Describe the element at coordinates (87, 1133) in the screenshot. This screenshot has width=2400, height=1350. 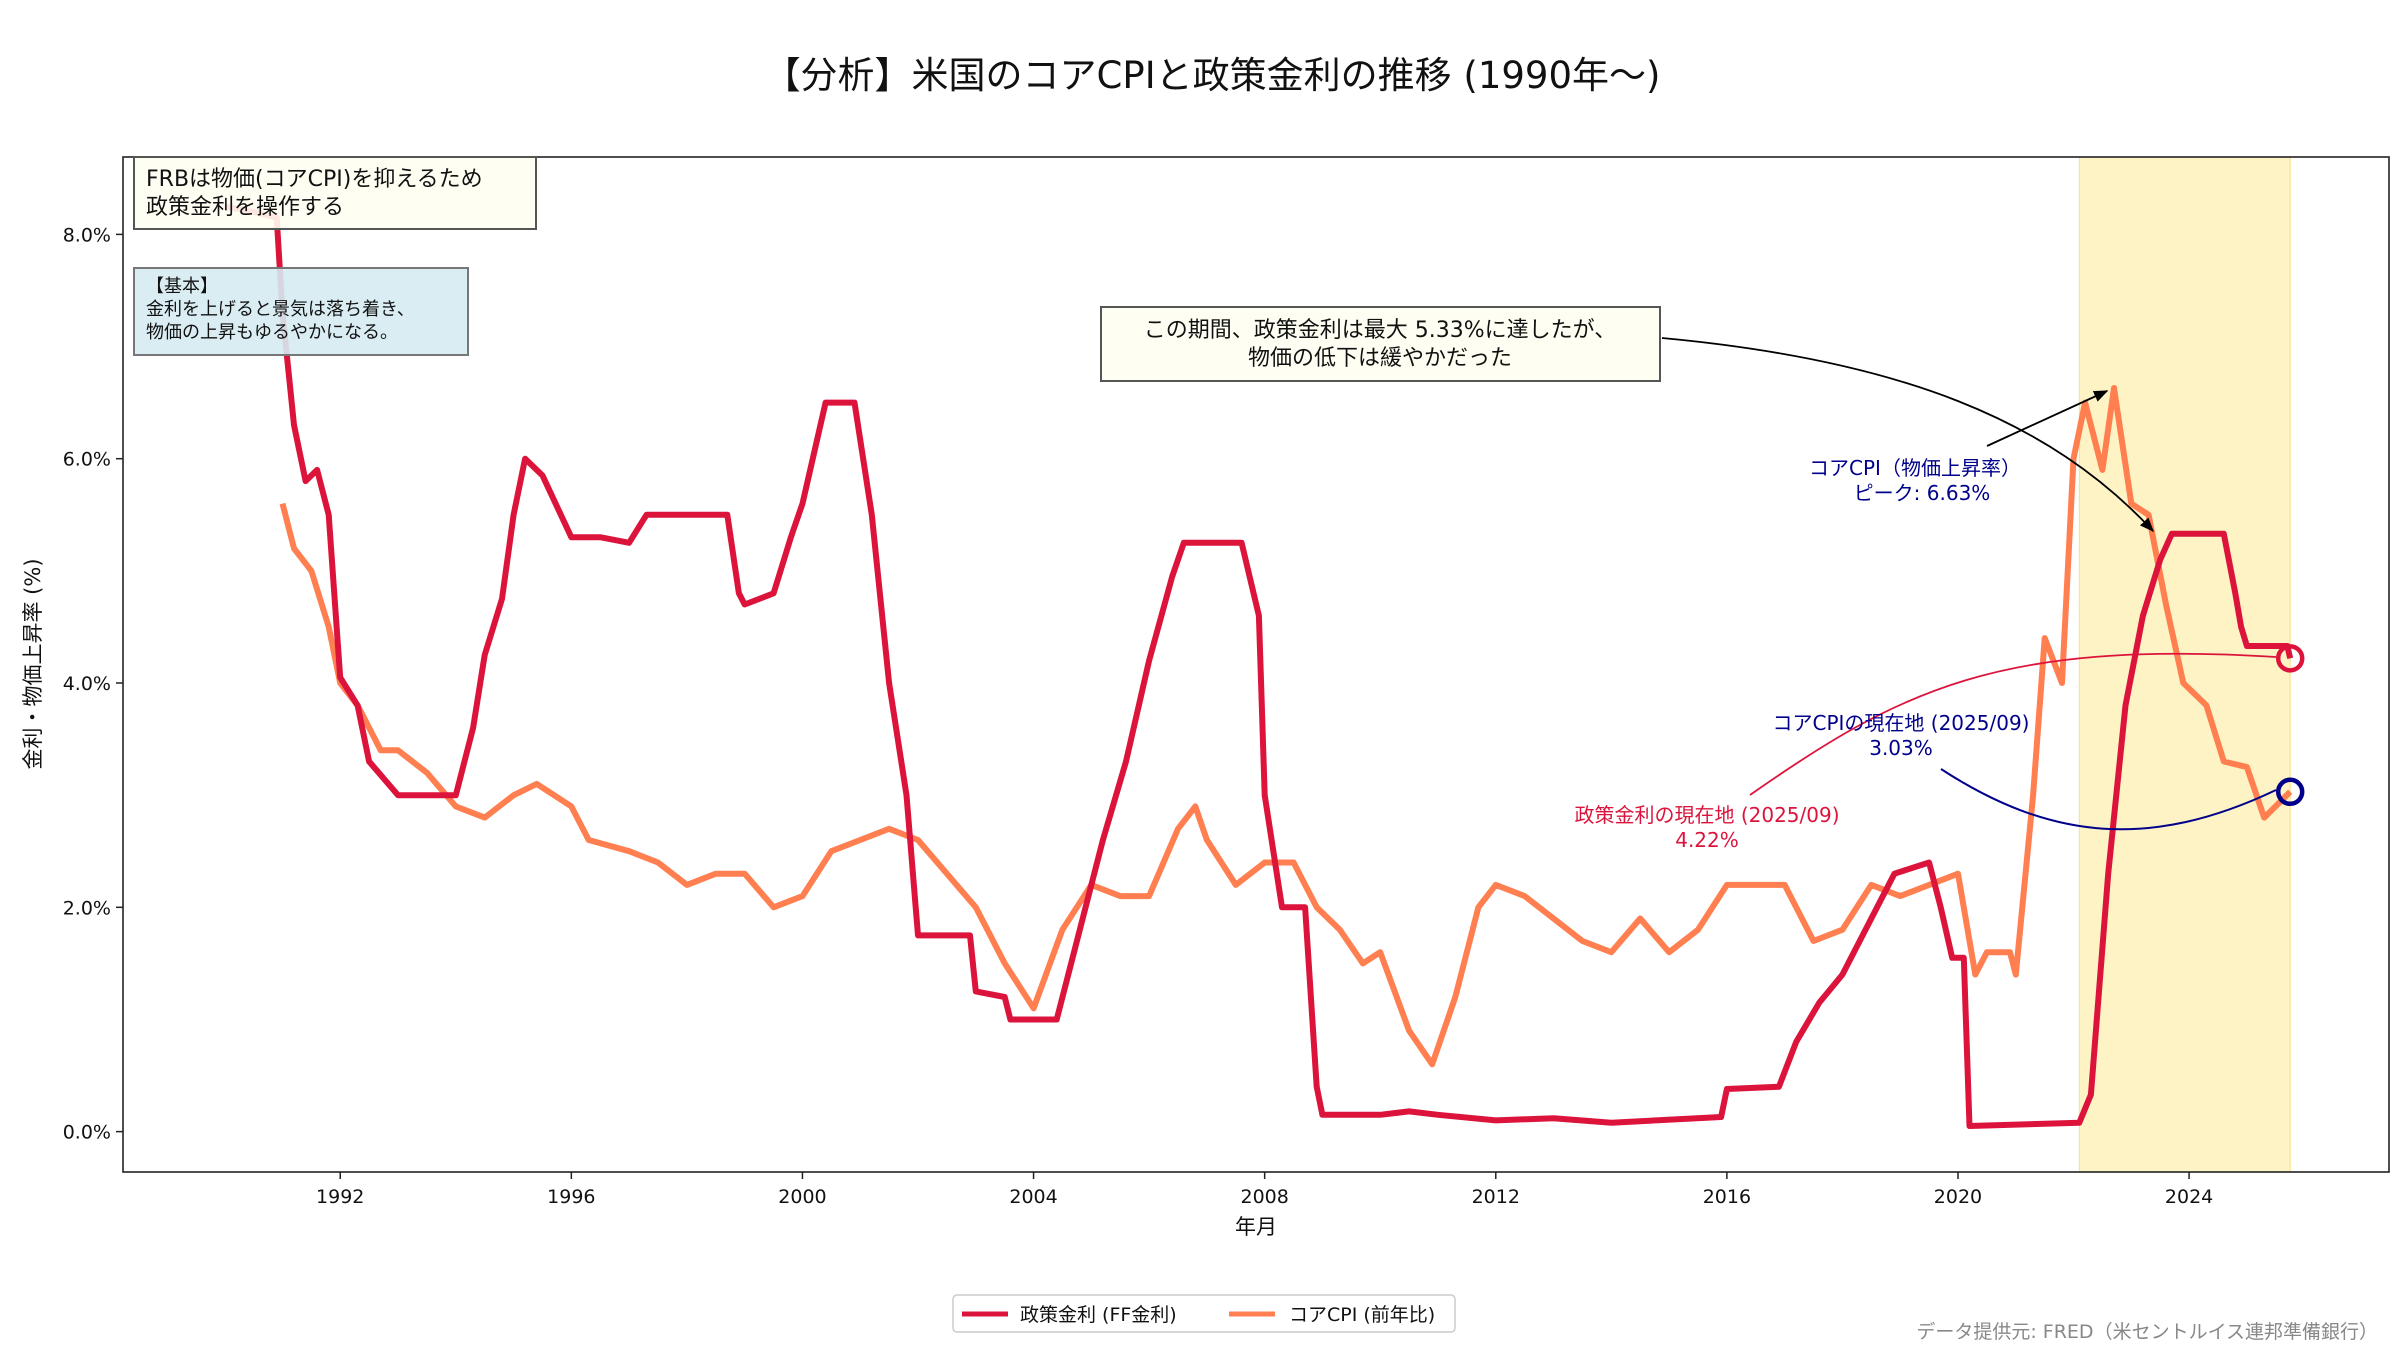
I see `y-tick-label: 0.0%` at that location.